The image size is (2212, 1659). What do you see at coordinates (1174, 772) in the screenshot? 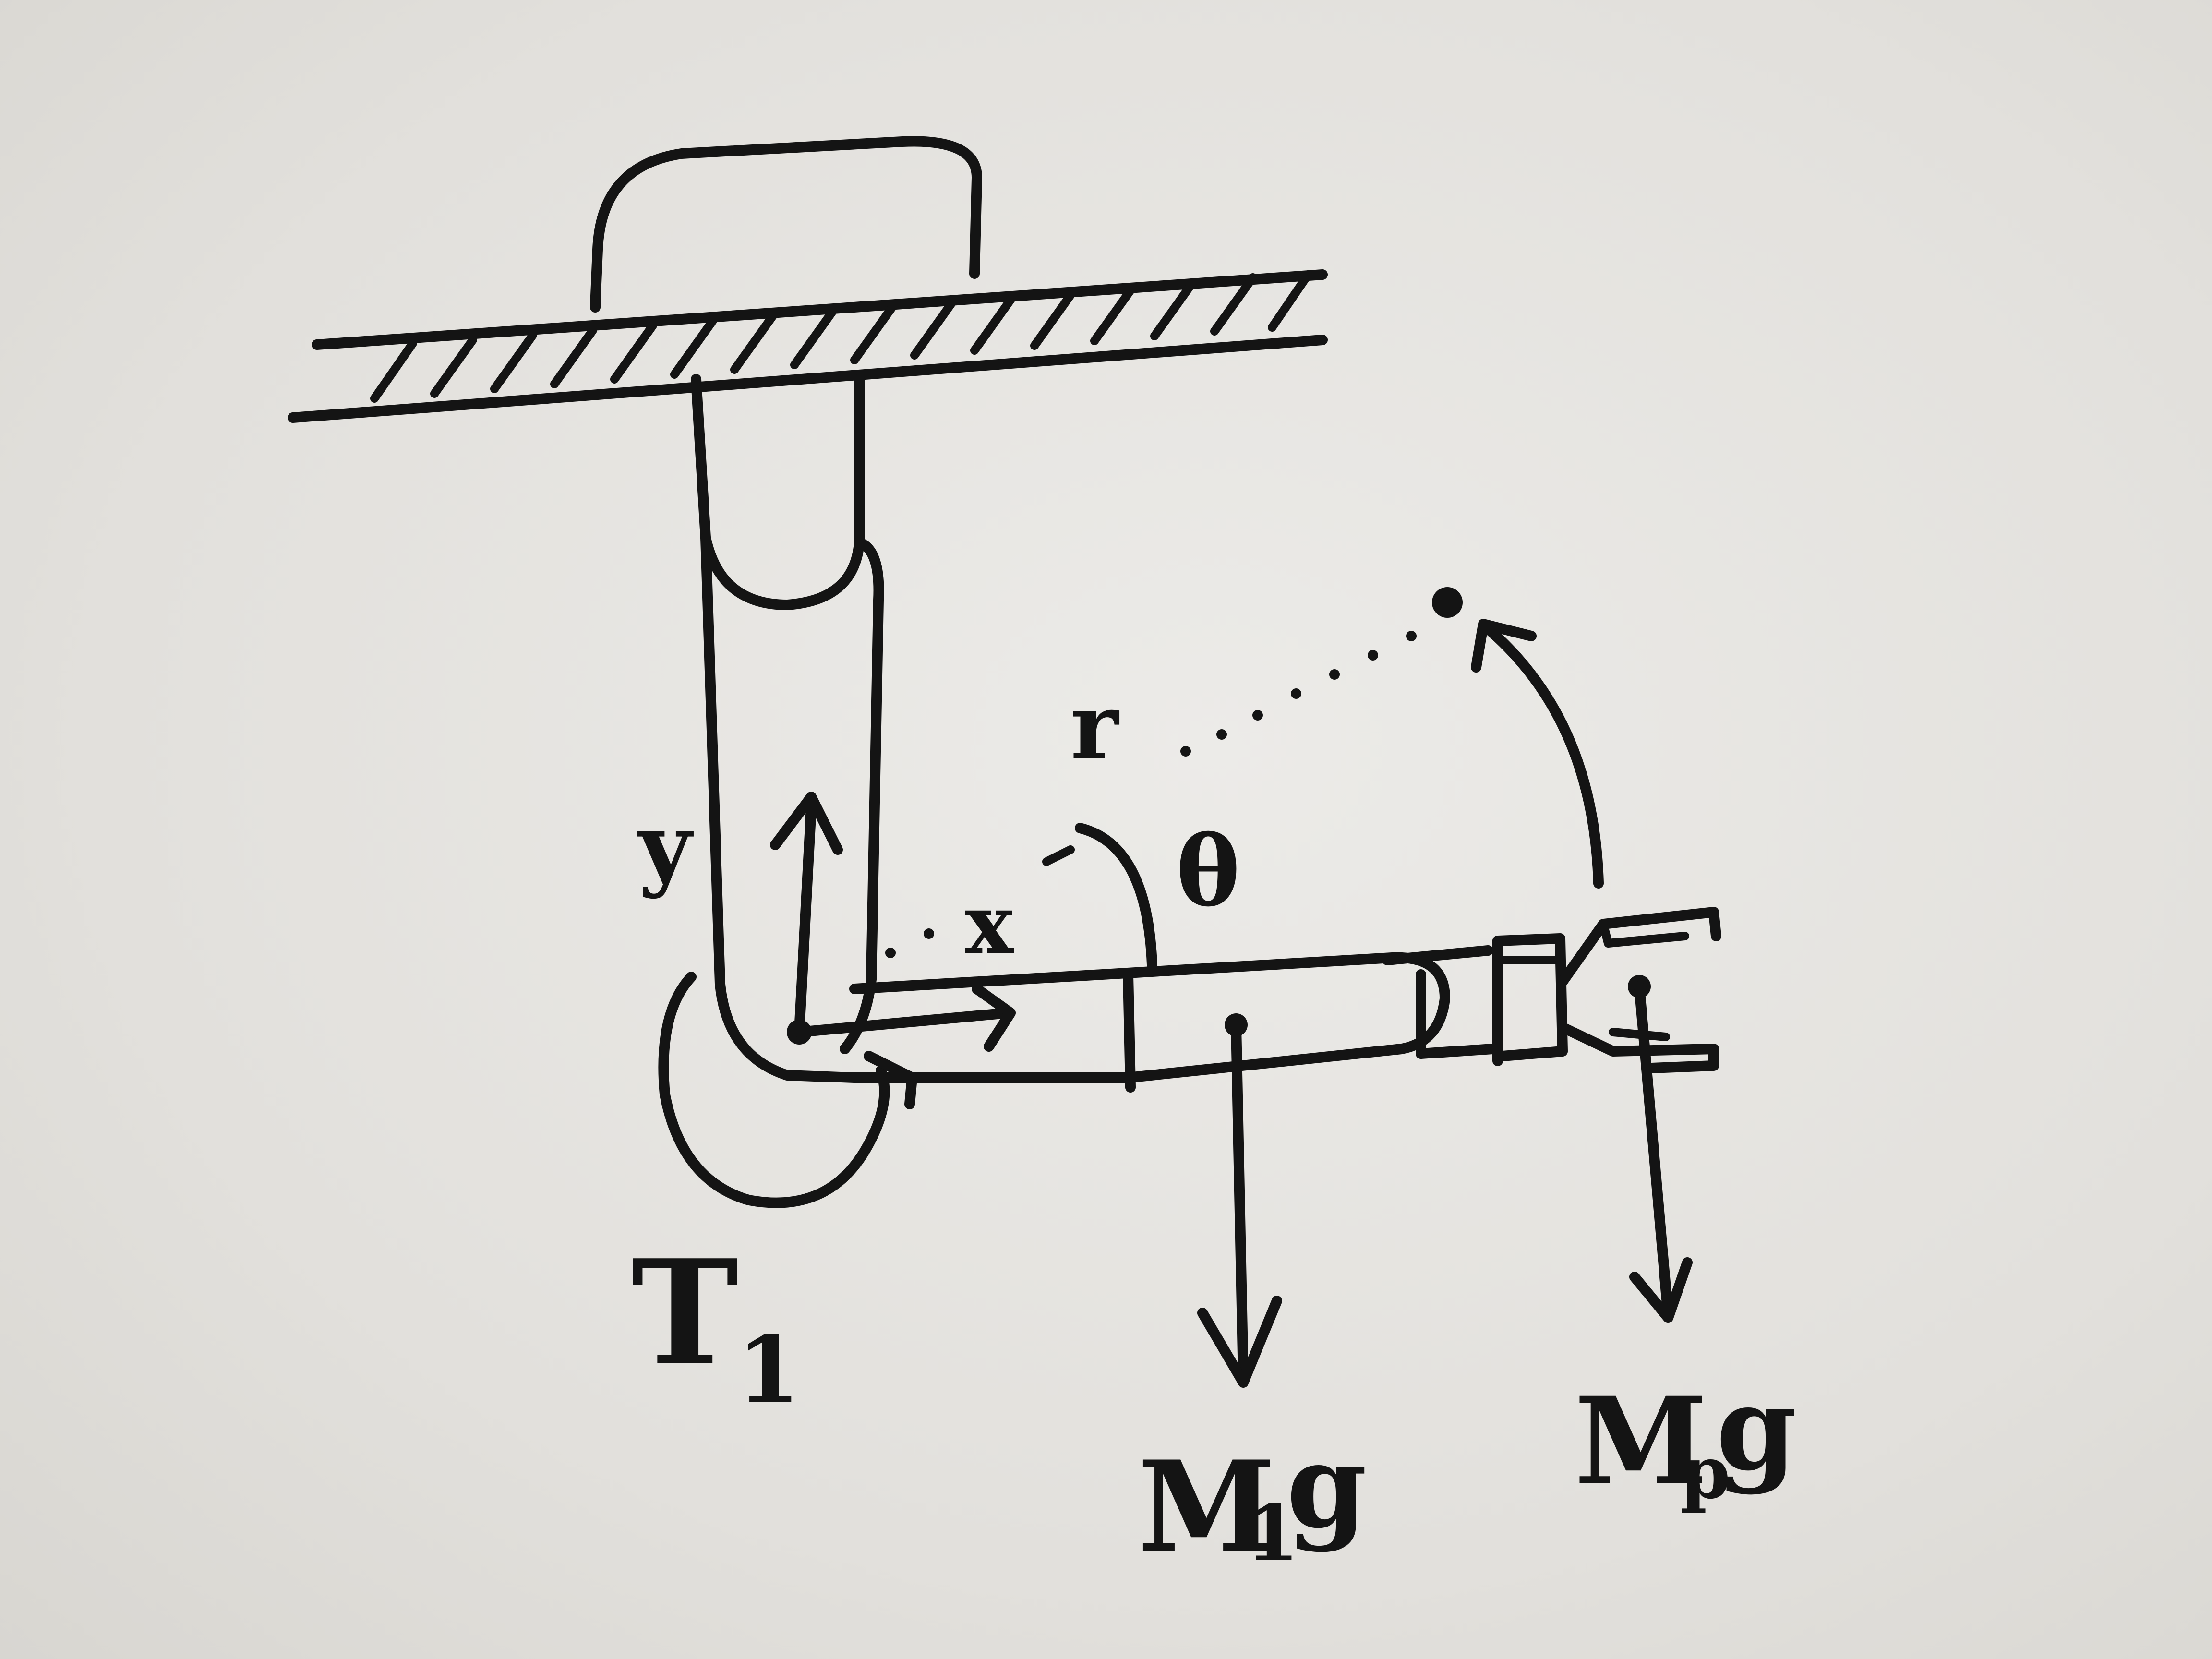
I see `radius-line` at bounding box center [1174, 772].